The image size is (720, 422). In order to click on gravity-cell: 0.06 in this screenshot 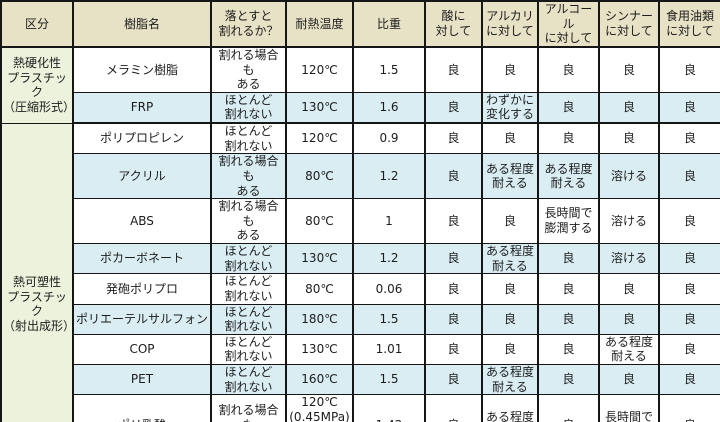, I will do `click(389, 289)`.